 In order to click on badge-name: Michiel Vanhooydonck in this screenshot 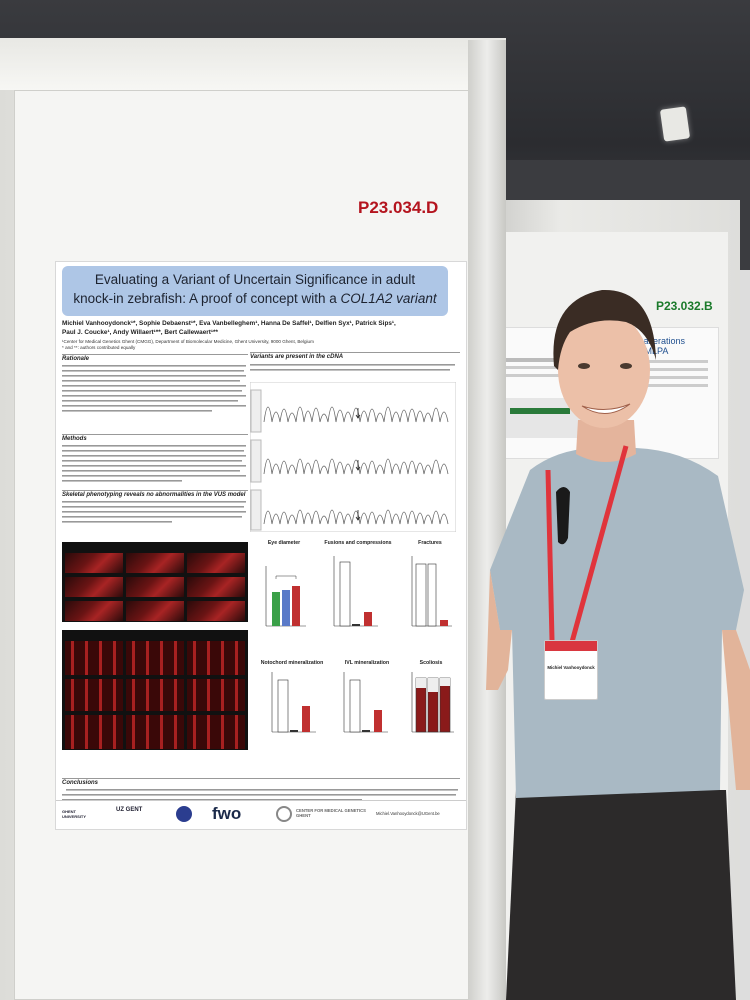, I will do `click(571, 667)`.